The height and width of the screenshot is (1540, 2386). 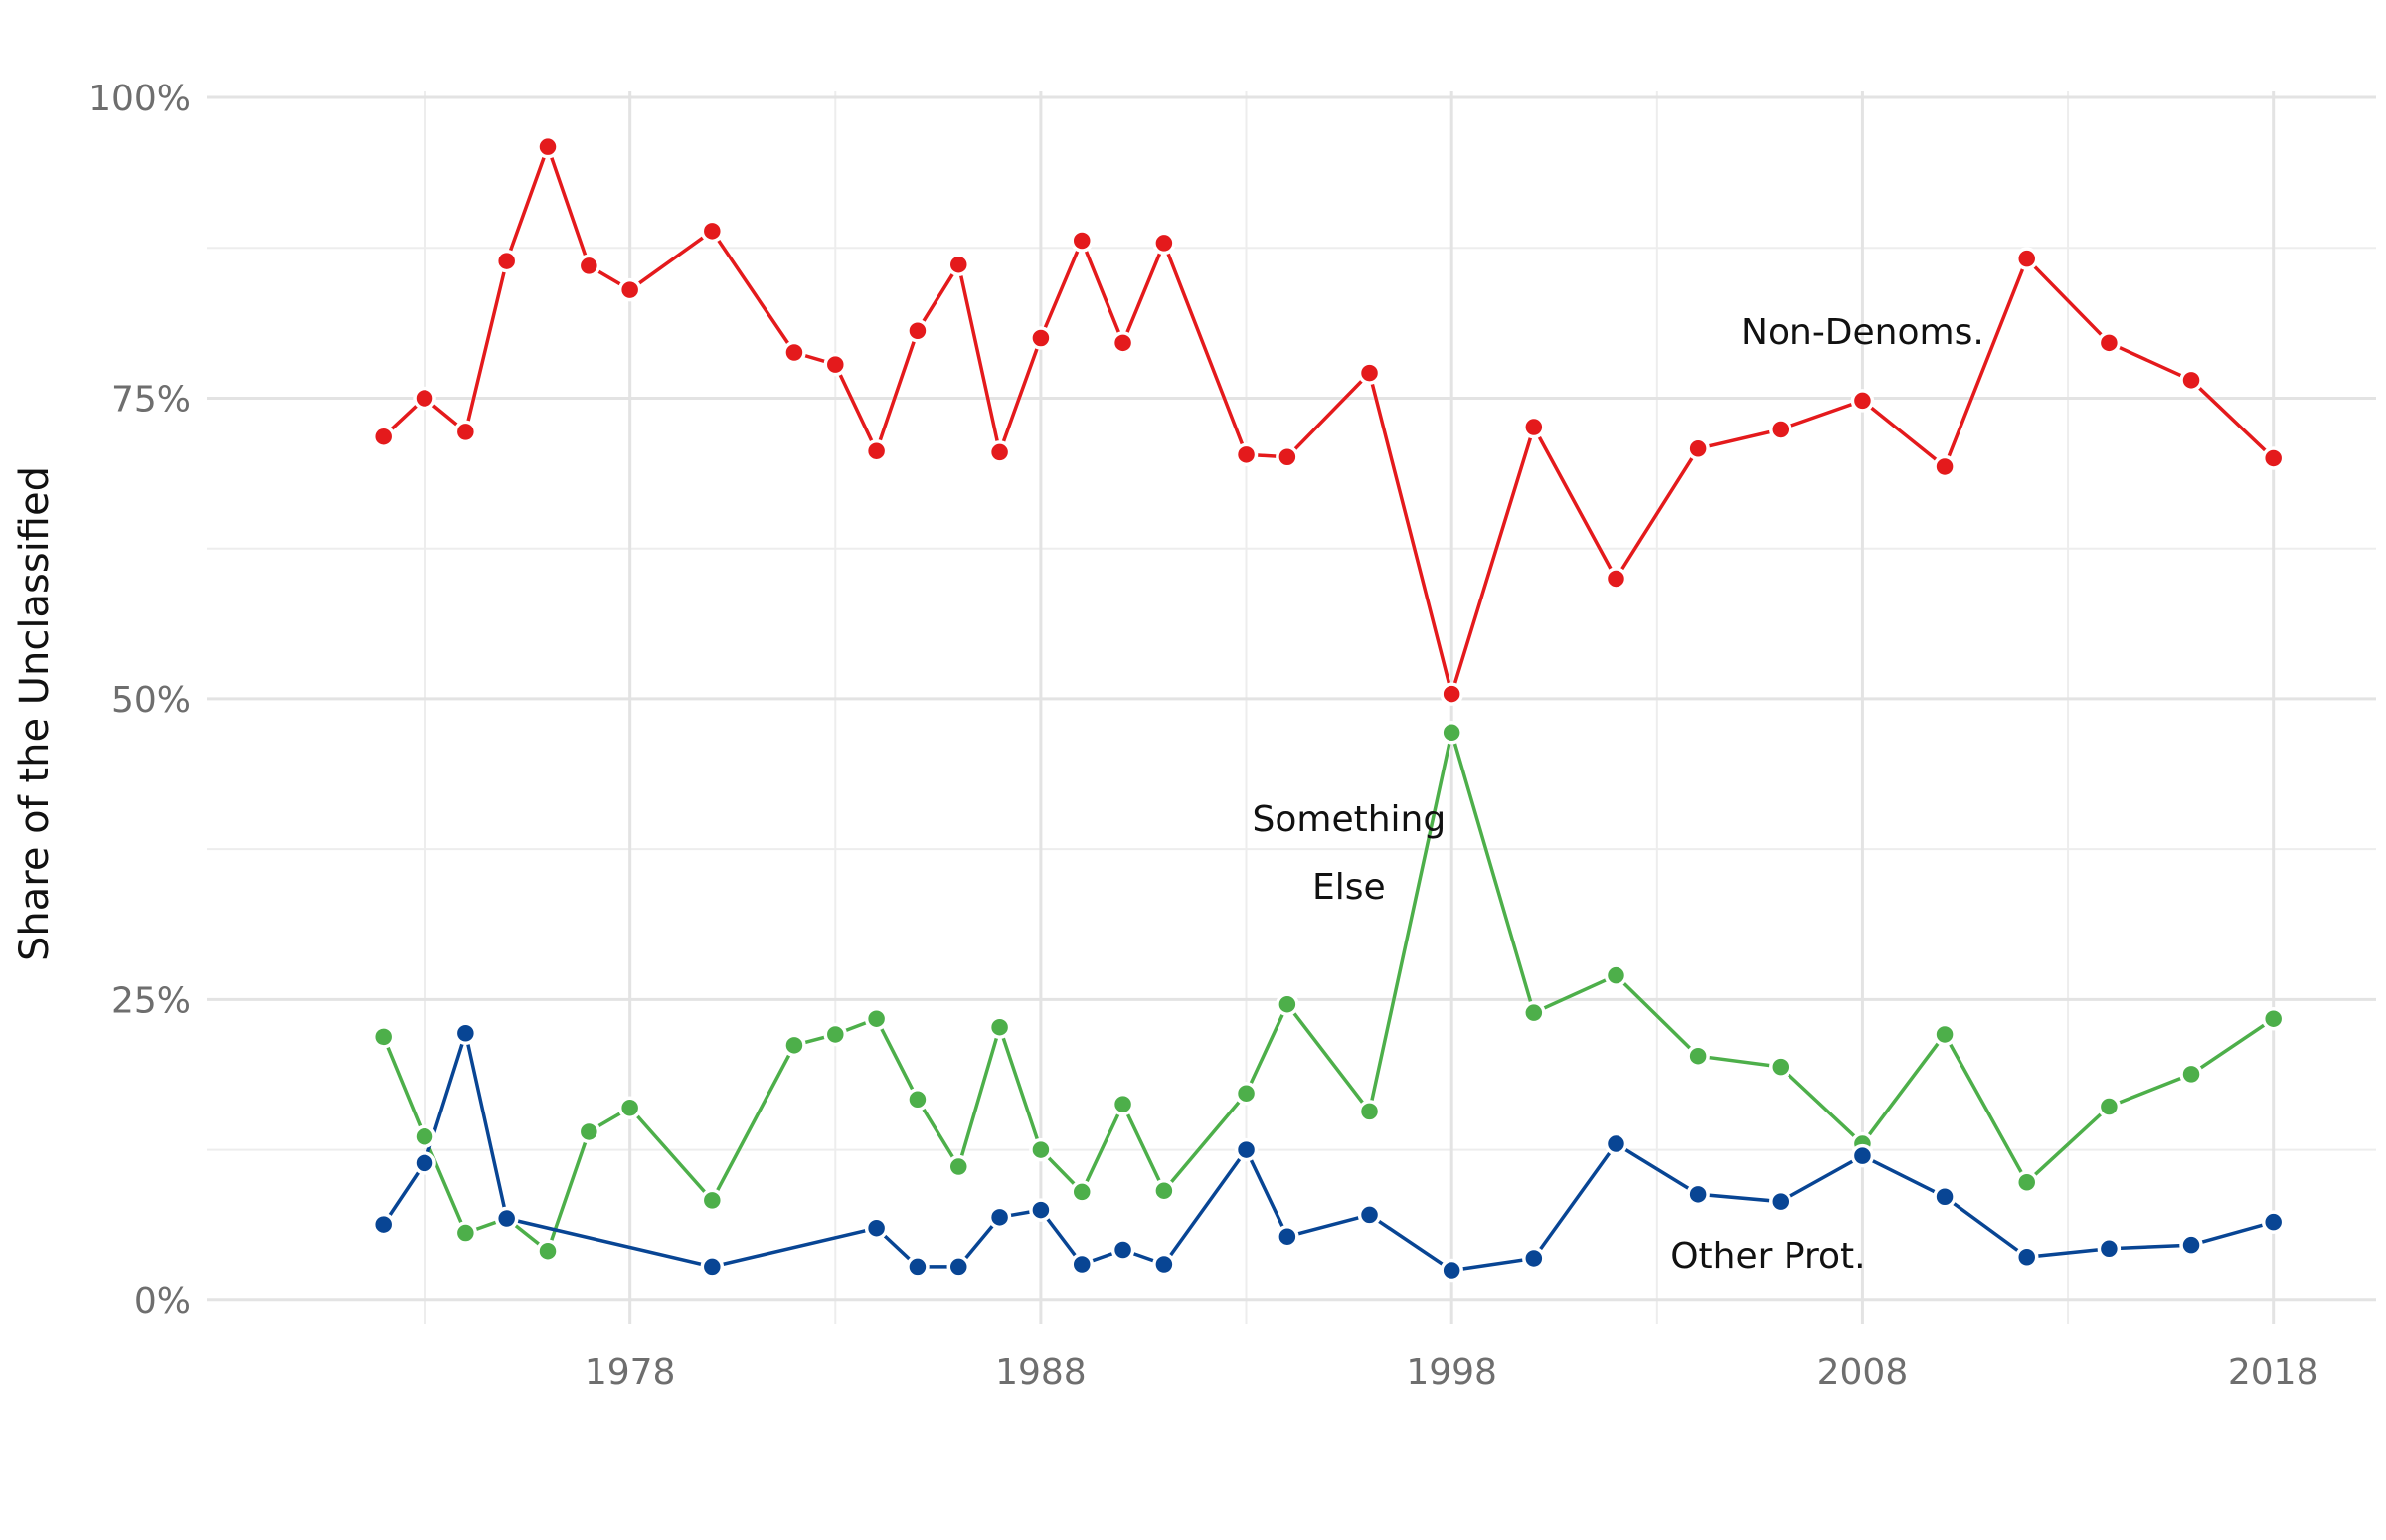 I want to click on x-tick-label: 1988, so click(x=1041, y=1372).